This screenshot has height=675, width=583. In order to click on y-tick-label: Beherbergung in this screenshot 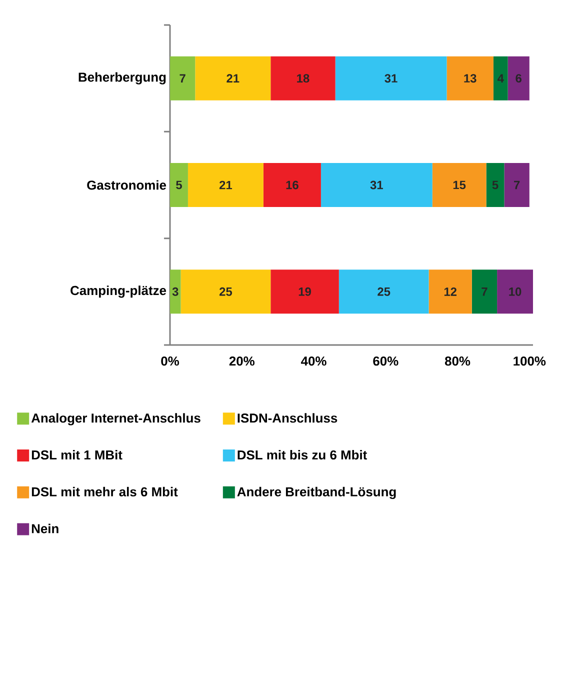, I will do `click(122, 78)`.